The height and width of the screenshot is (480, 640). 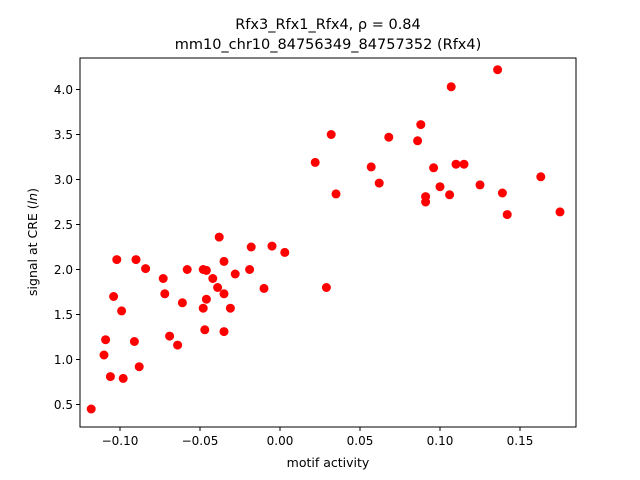 I want to click on x-tick-label: 0.05, so click(x=360, y=441).